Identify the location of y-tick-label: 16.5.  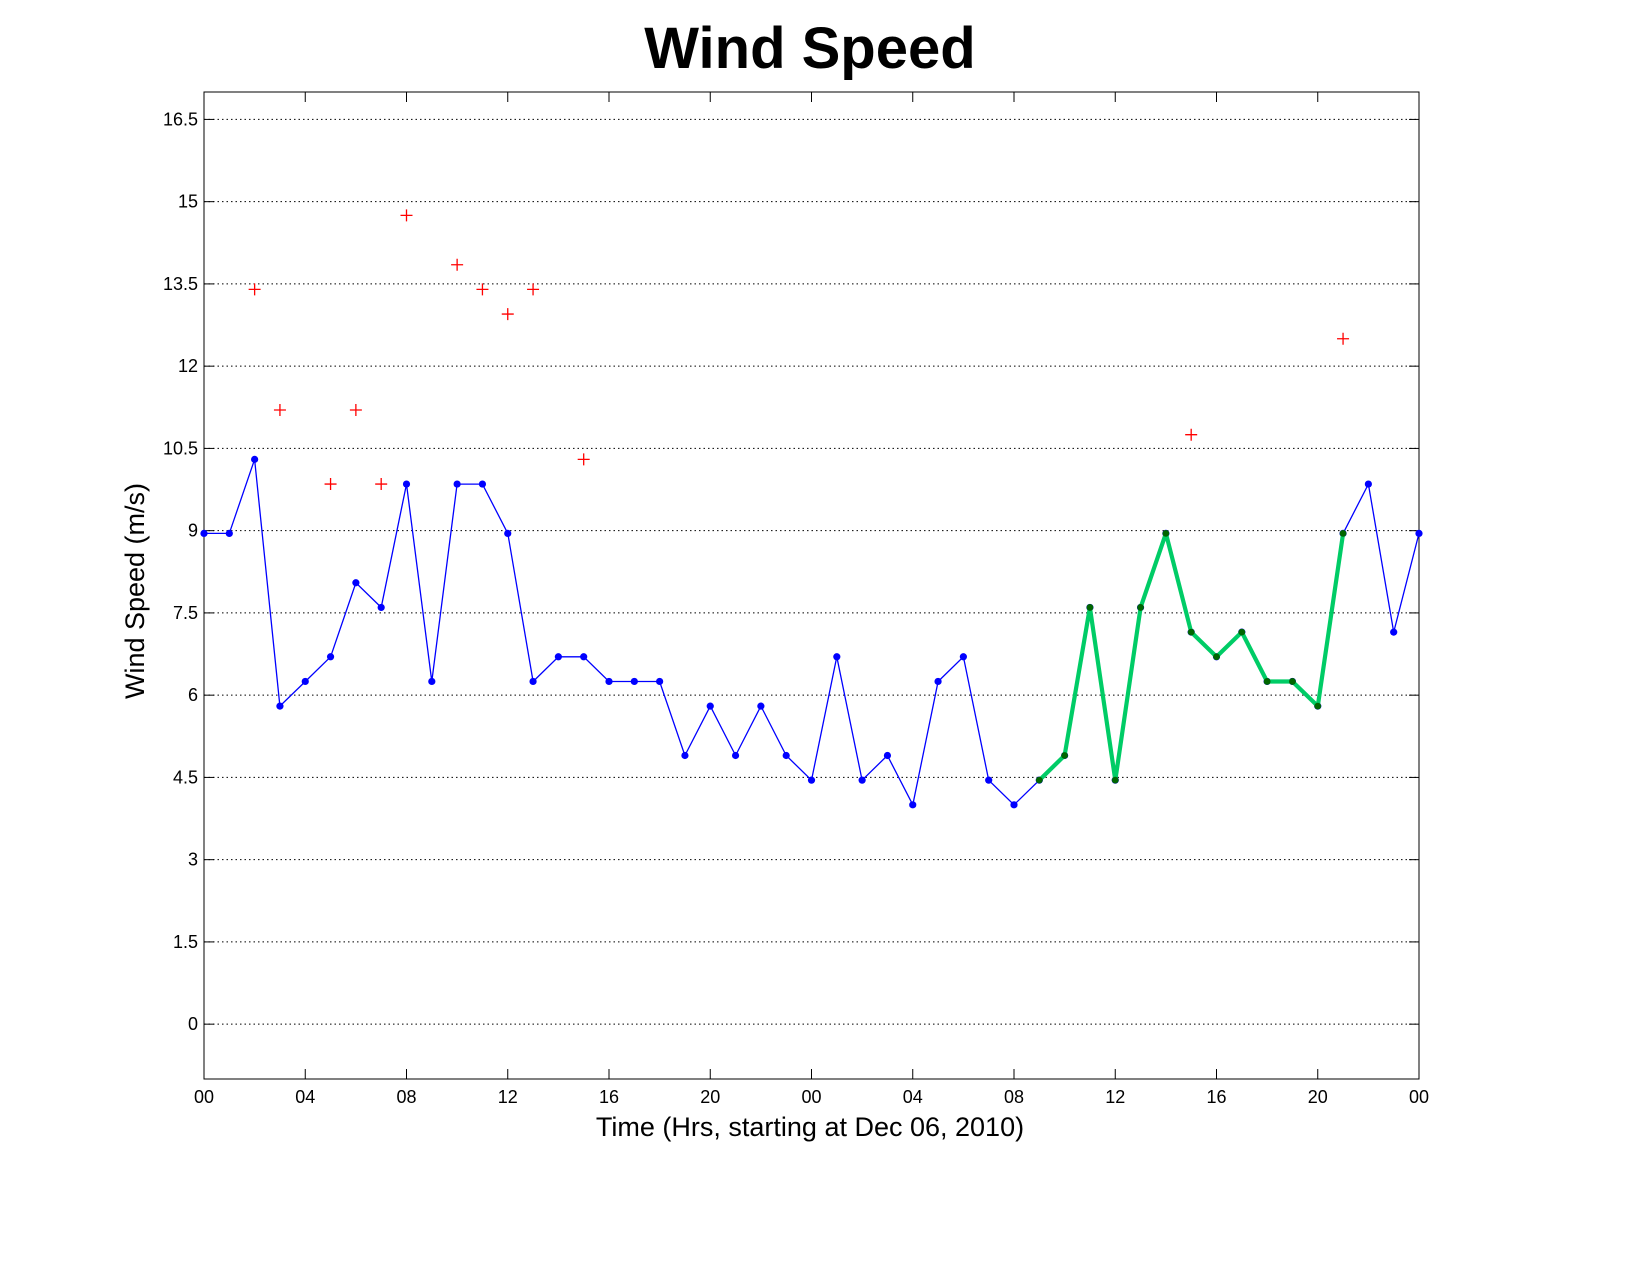
(180, 119).